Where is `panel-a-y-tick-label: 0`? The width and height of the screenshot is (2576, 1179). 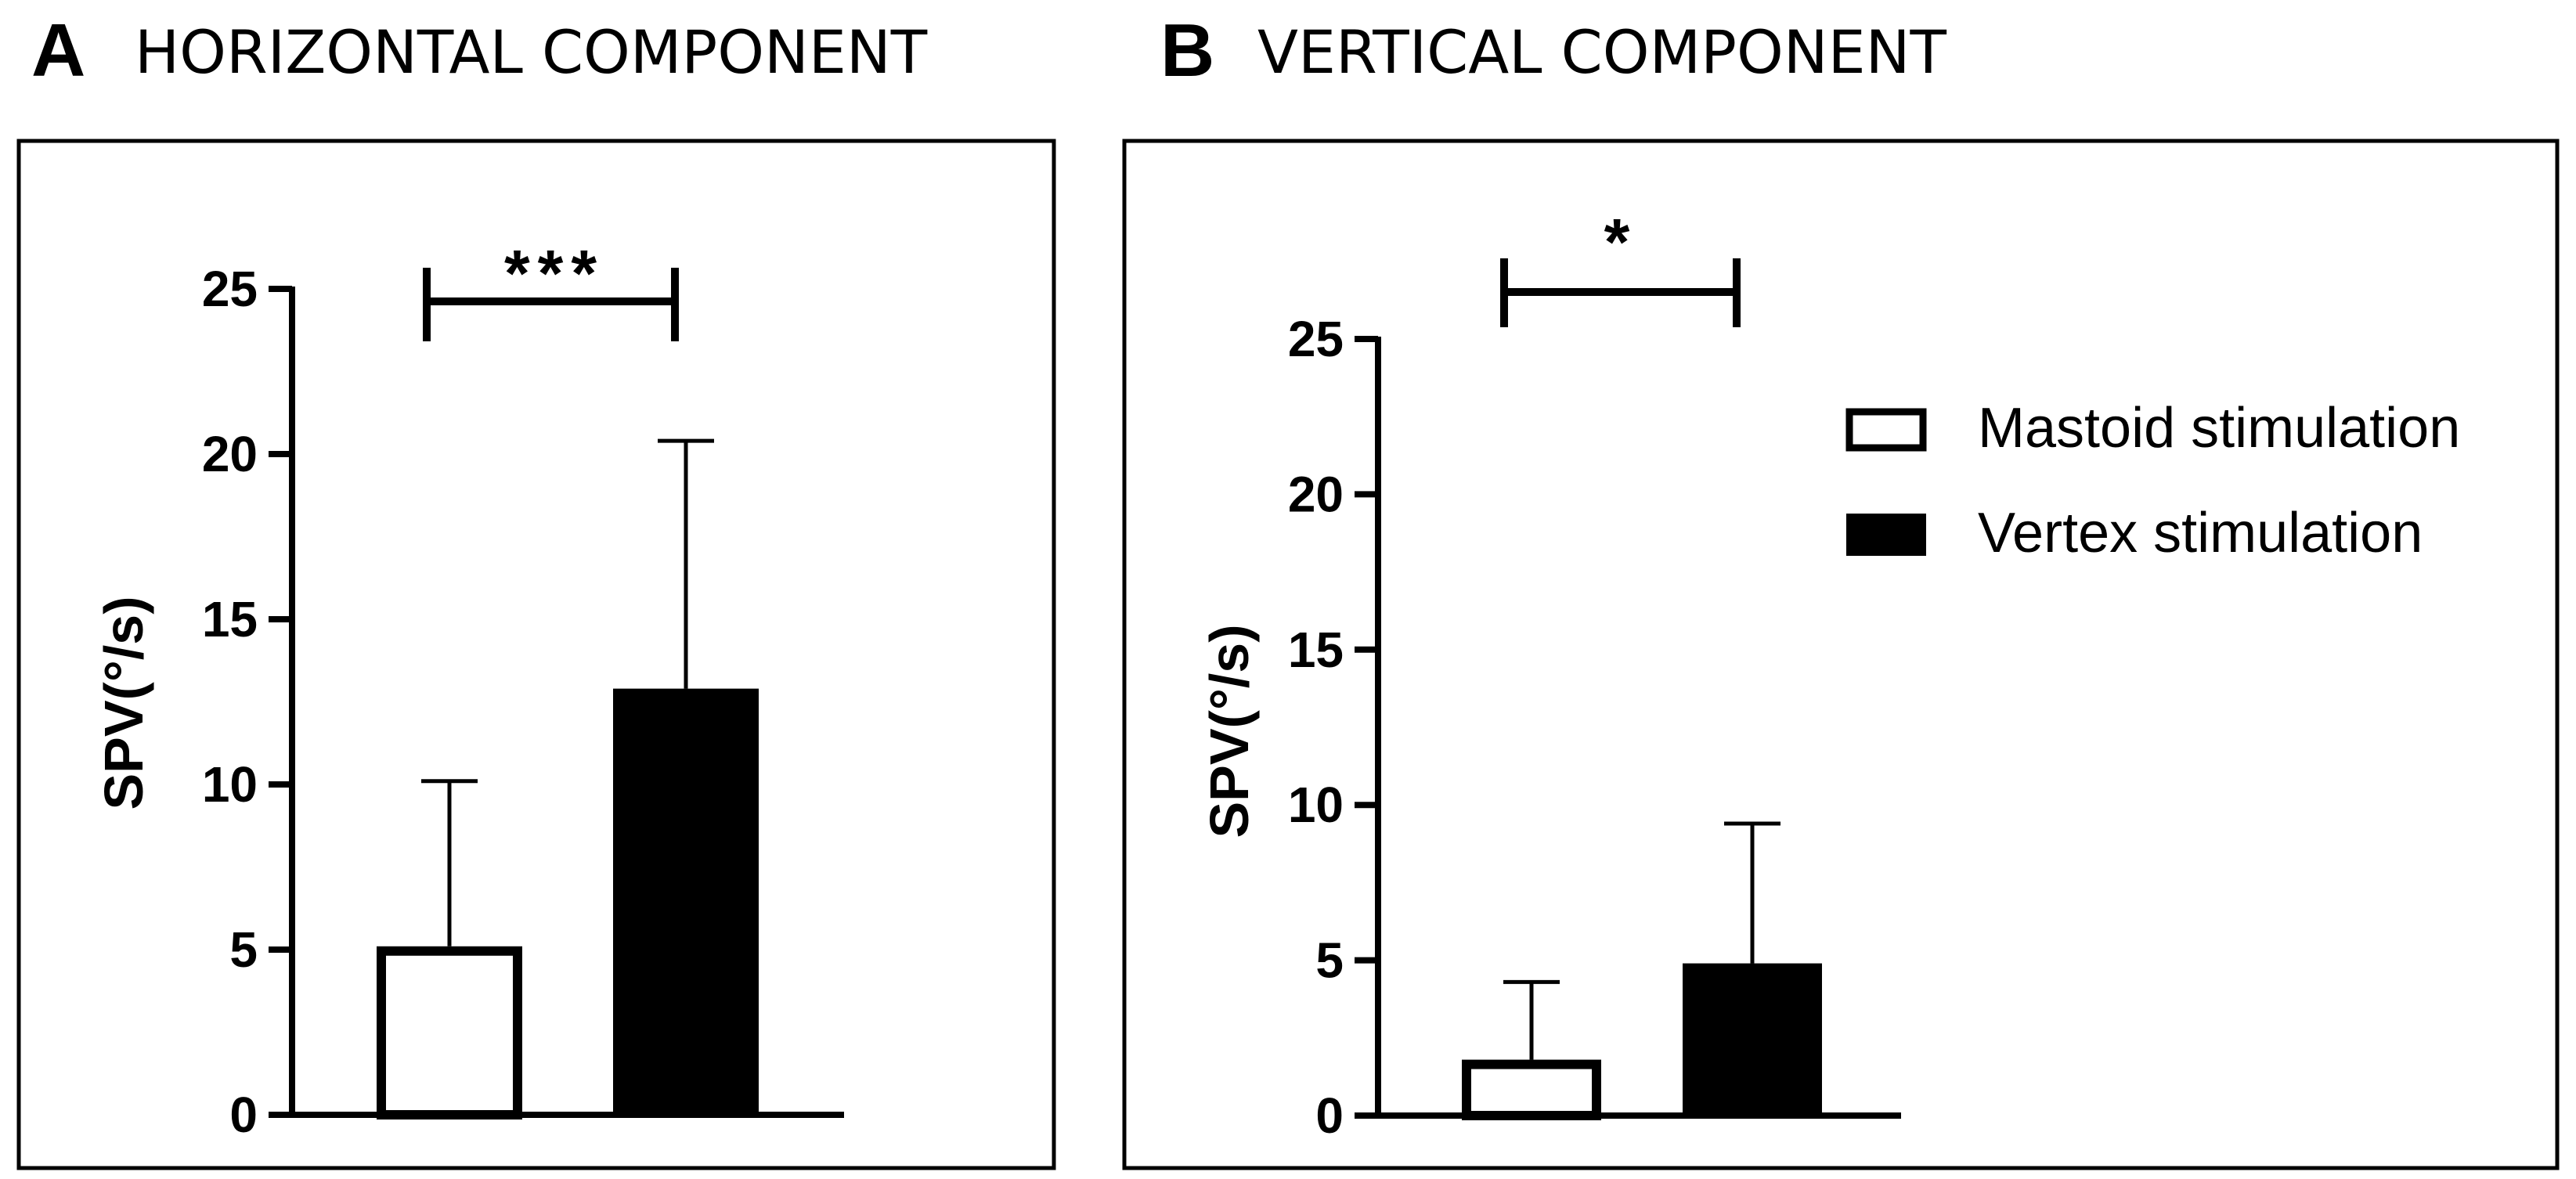
panel-a-y-tick-label: 0 is located at coordinates (243, 1115).